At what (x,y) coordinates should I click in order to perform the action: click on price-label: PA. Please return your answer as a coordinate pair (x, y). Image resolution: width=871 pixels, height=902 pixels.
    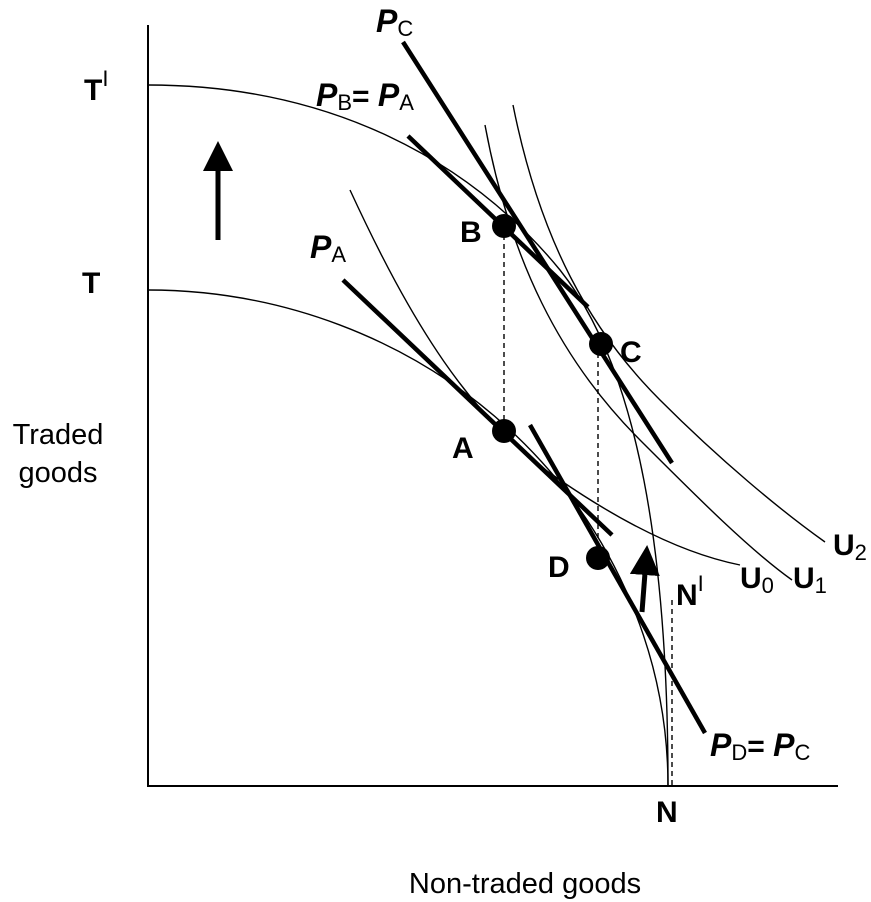
    Looking at the image, I should click on (328, 248).